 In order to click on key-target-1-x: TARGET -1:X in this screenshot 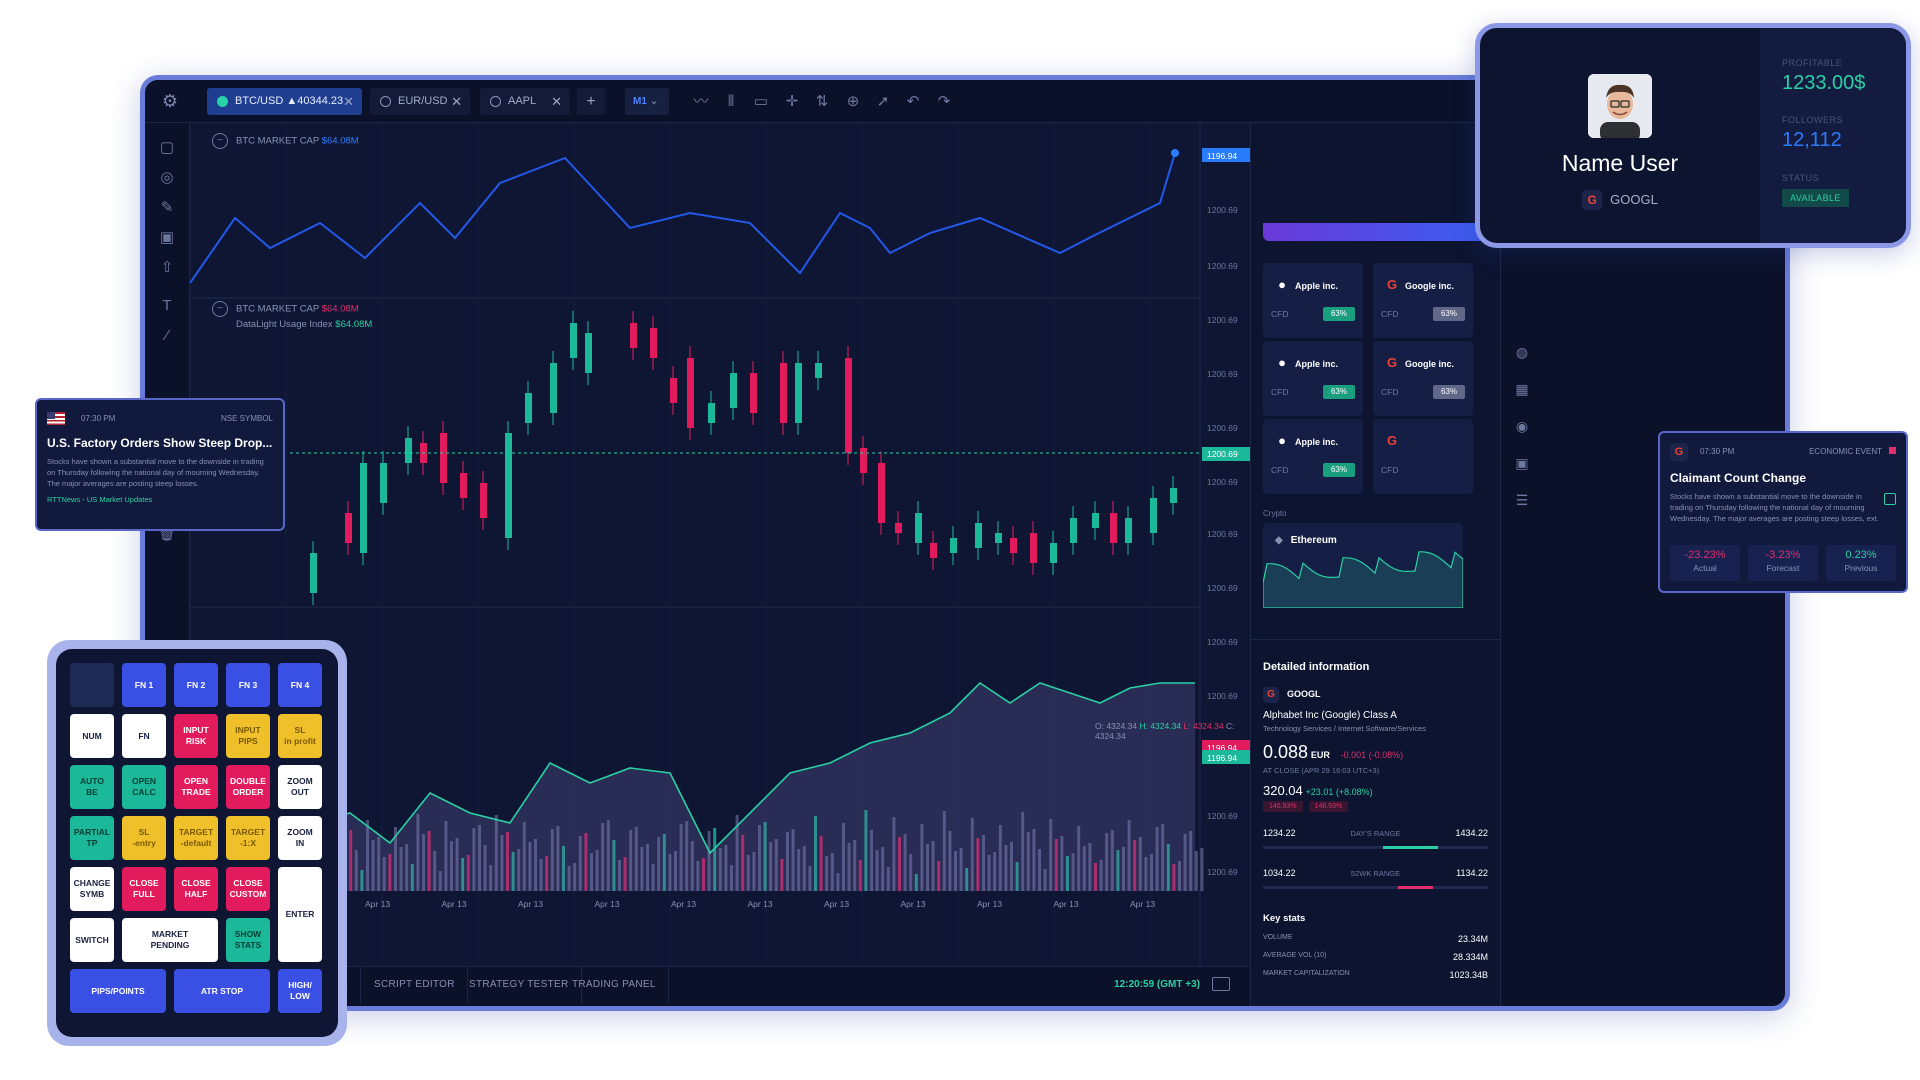, I will do `click(248, 838)`.